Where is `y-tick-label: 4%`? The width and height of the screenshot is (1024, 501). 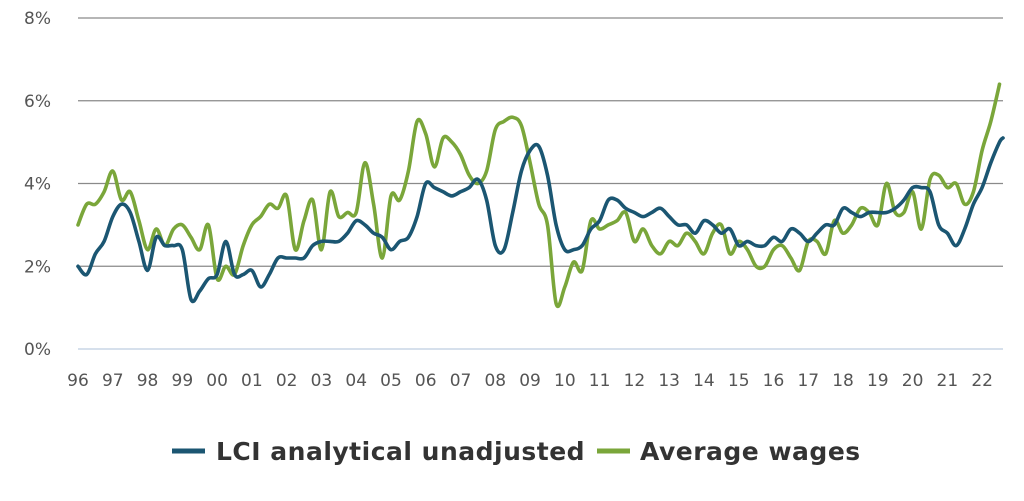 y-tick-label: 4% is located at coordinates (37, 185).